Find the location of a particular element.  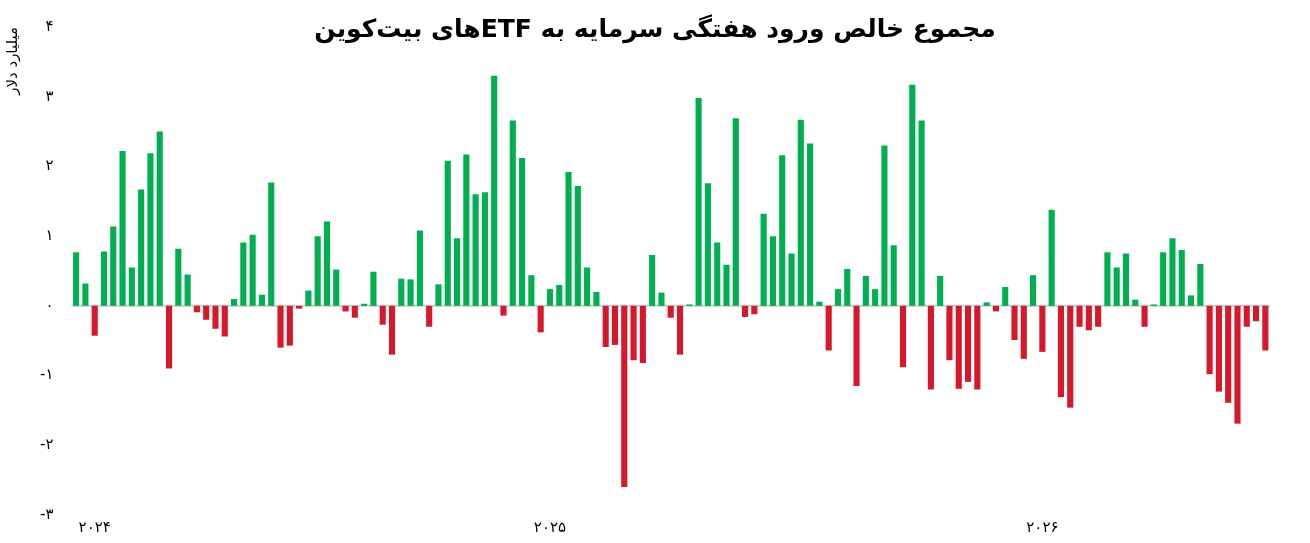

y-tick-label: ۴ is located at coordinates (49, 25).